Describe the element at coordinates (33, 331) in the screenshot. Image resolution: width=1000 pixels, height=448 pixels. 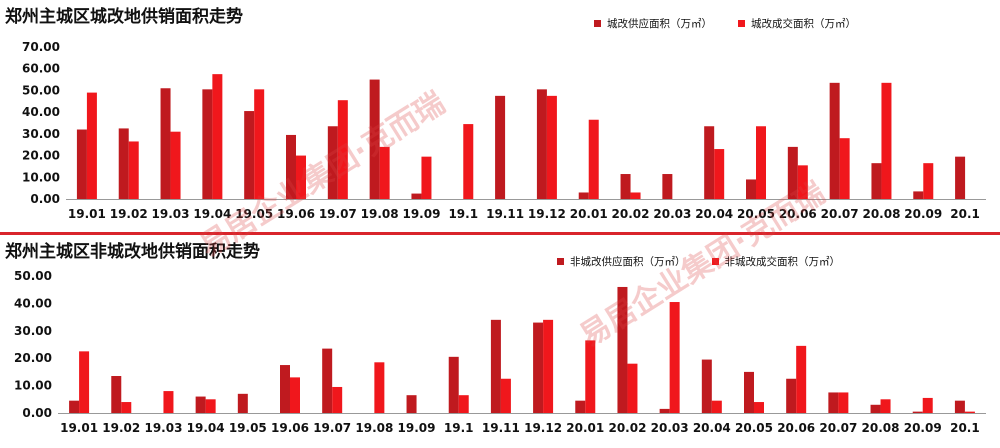
I see `y-tick-label: 30.00` at that location.